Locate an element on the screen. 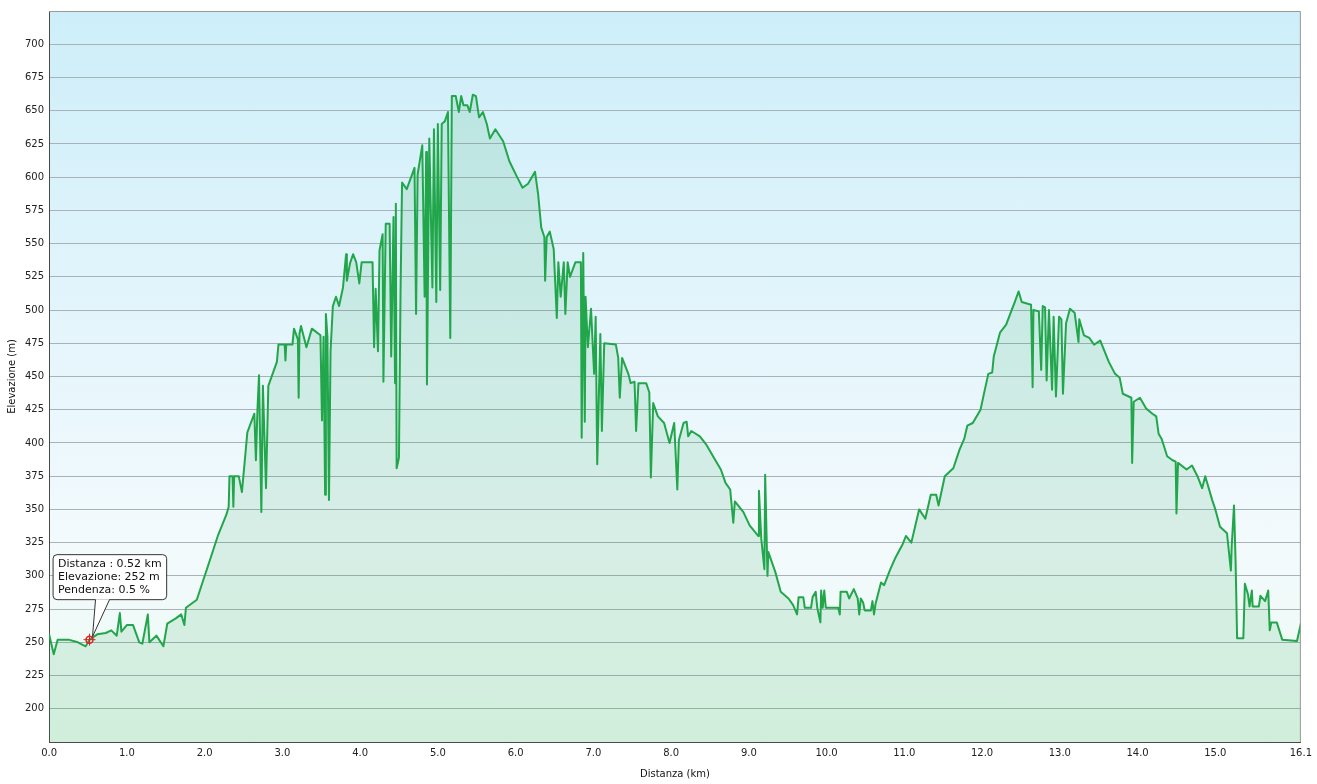 This screenshot has width=1317, height=784. y-tick-label: 375 is located at coordinates (34, 475).